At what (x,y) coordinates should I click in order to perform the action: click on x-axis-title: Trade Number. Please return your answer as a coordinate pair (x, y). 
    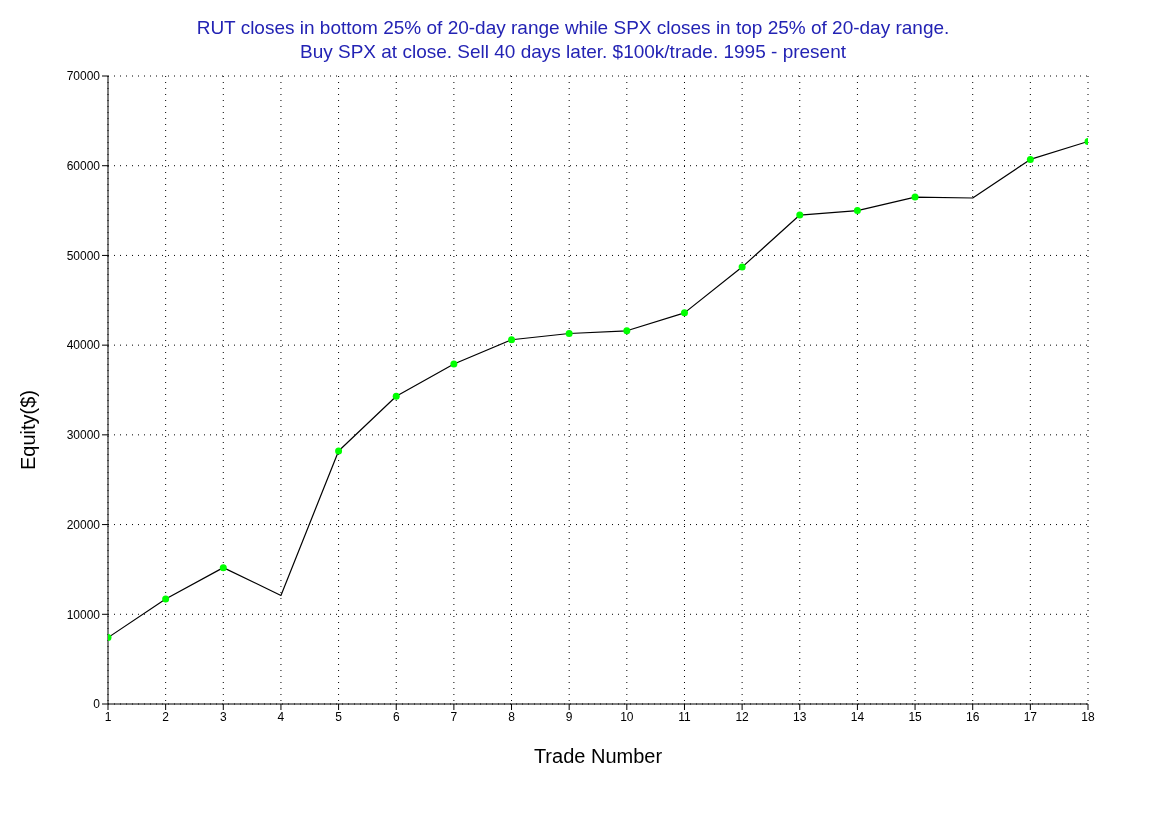
    Looking at the image, I should click on (598, 756).